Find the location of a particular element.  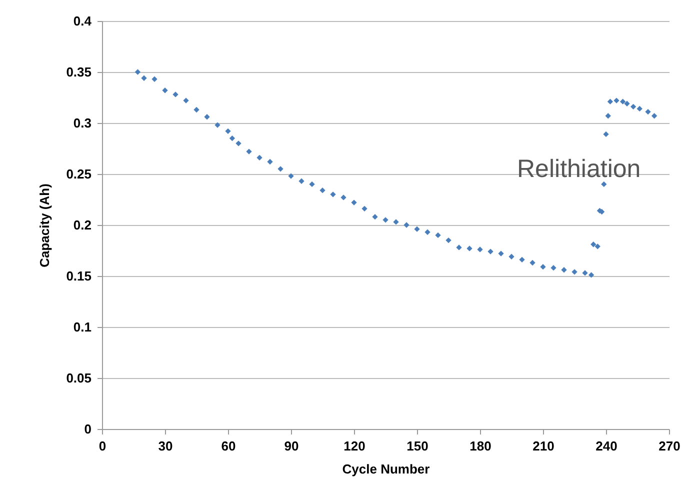

annotation: Relithiation is located at coordinates (579, 169).